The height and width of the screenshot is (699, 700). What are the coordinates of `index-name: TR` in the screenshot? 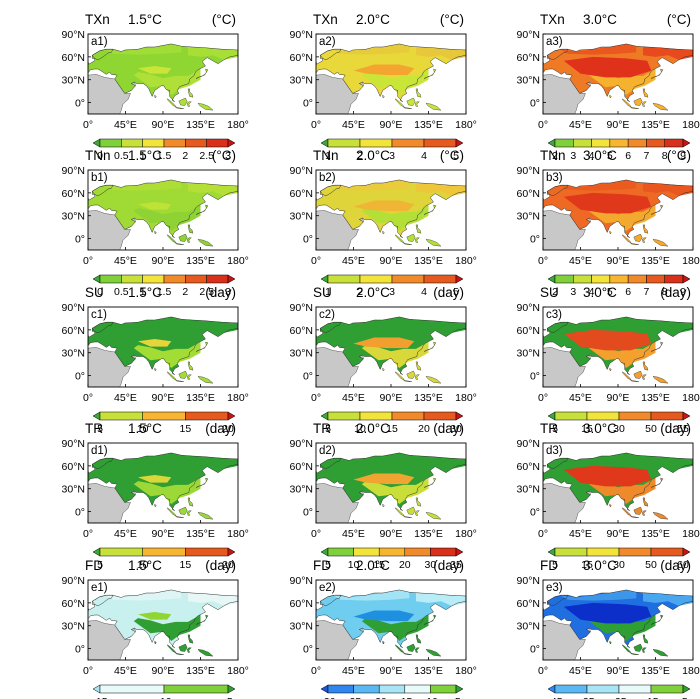 It's located at (549, 428).